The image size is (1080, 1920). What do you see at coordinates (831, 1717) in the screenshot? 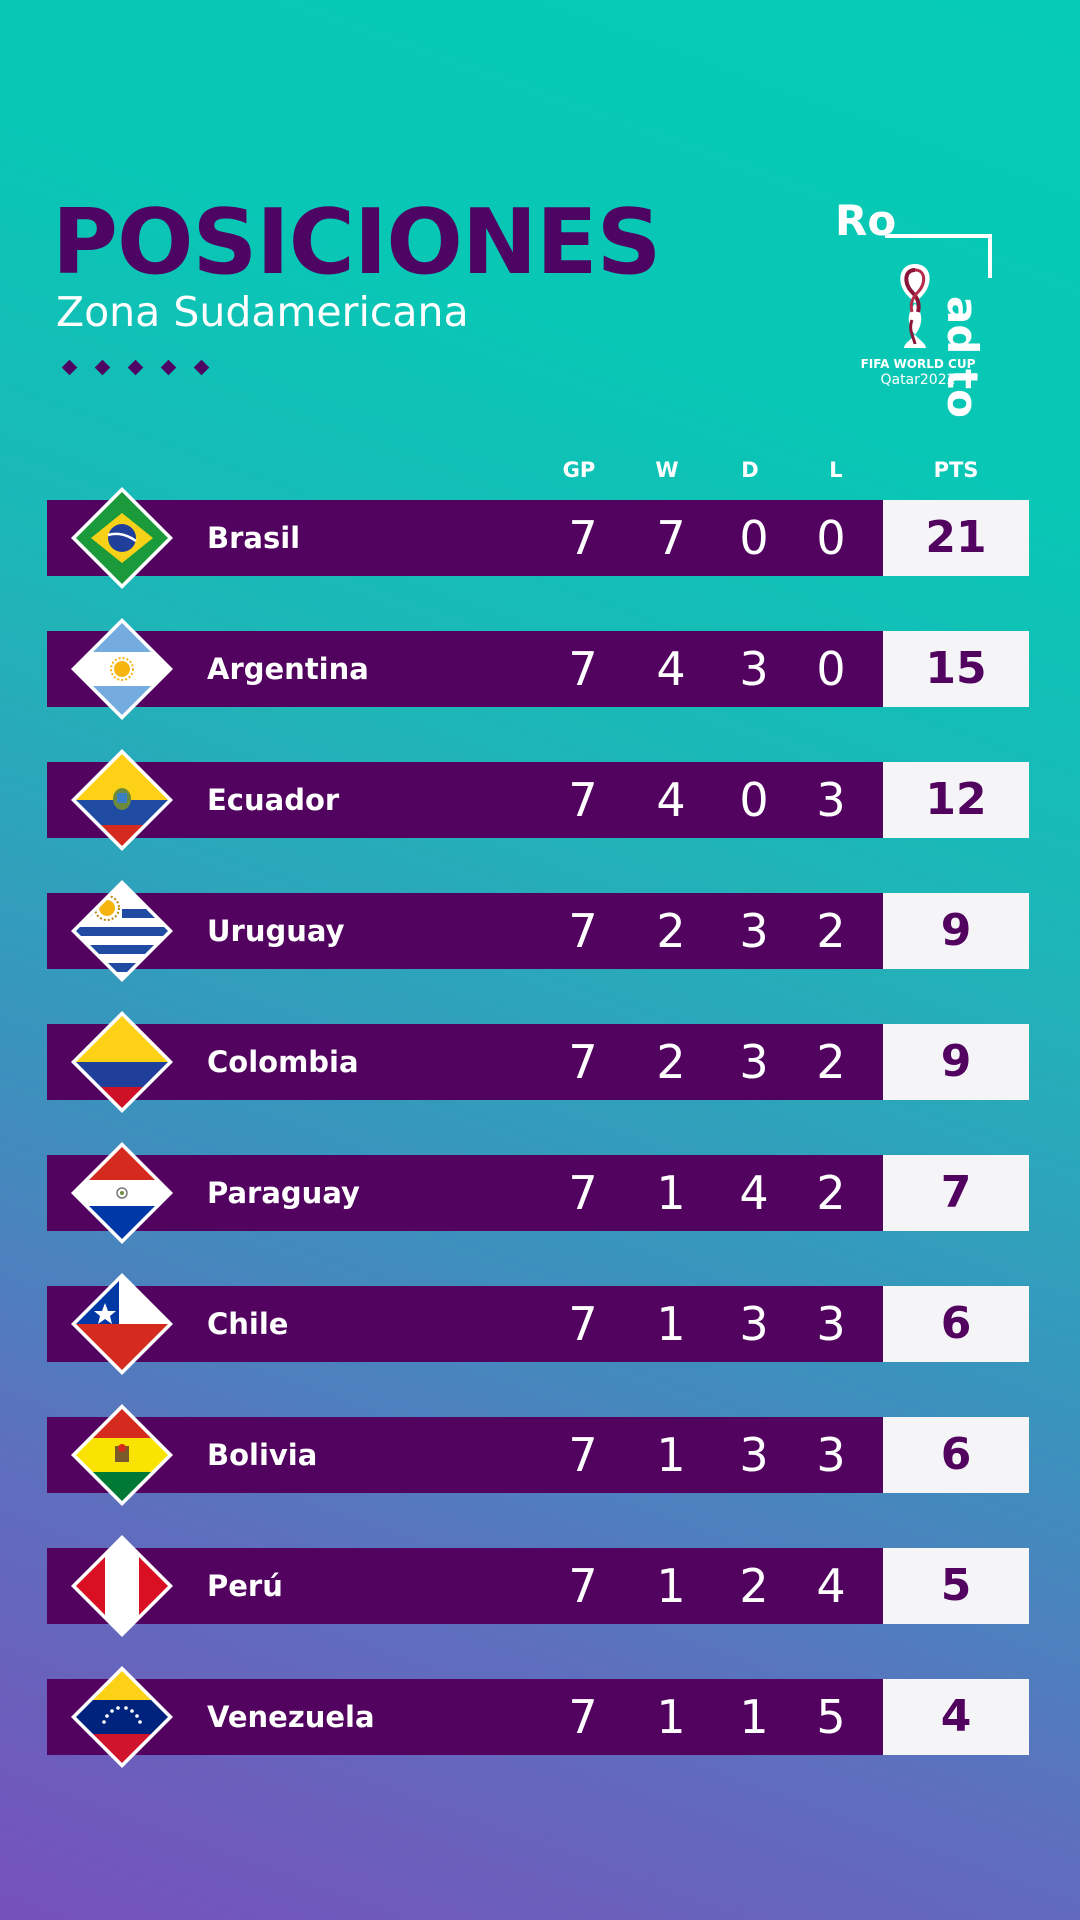
I see `cell-l: 5` at bounding box center [831, 1717].